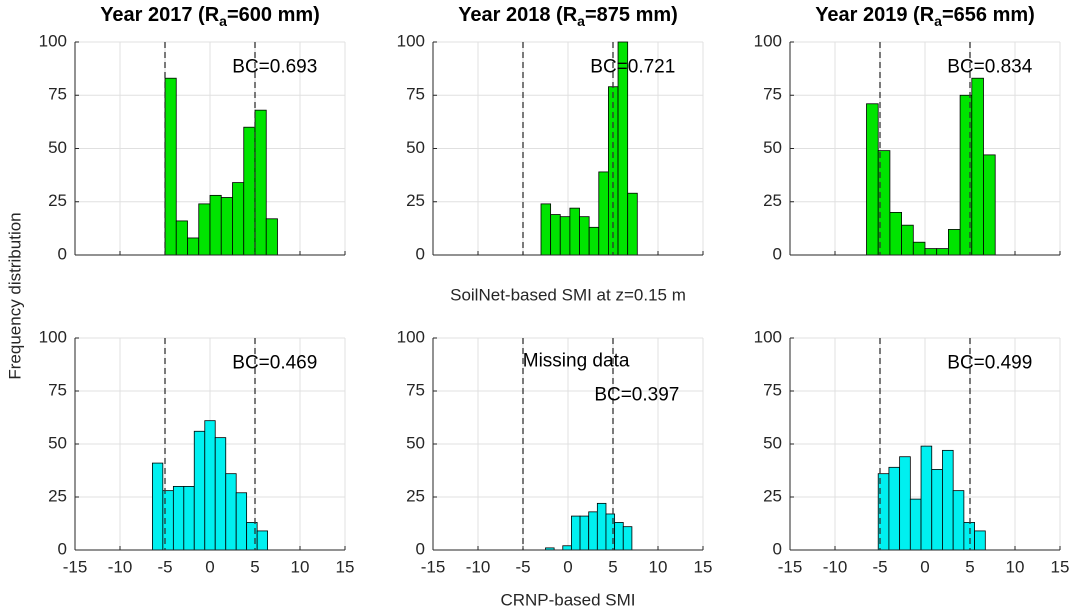 This screenshot has width=1084, height=615. Describe the element at coordinates (567, 599) in the screenshot. I see `x-axis-label: CRNP-based SMI` at that location.